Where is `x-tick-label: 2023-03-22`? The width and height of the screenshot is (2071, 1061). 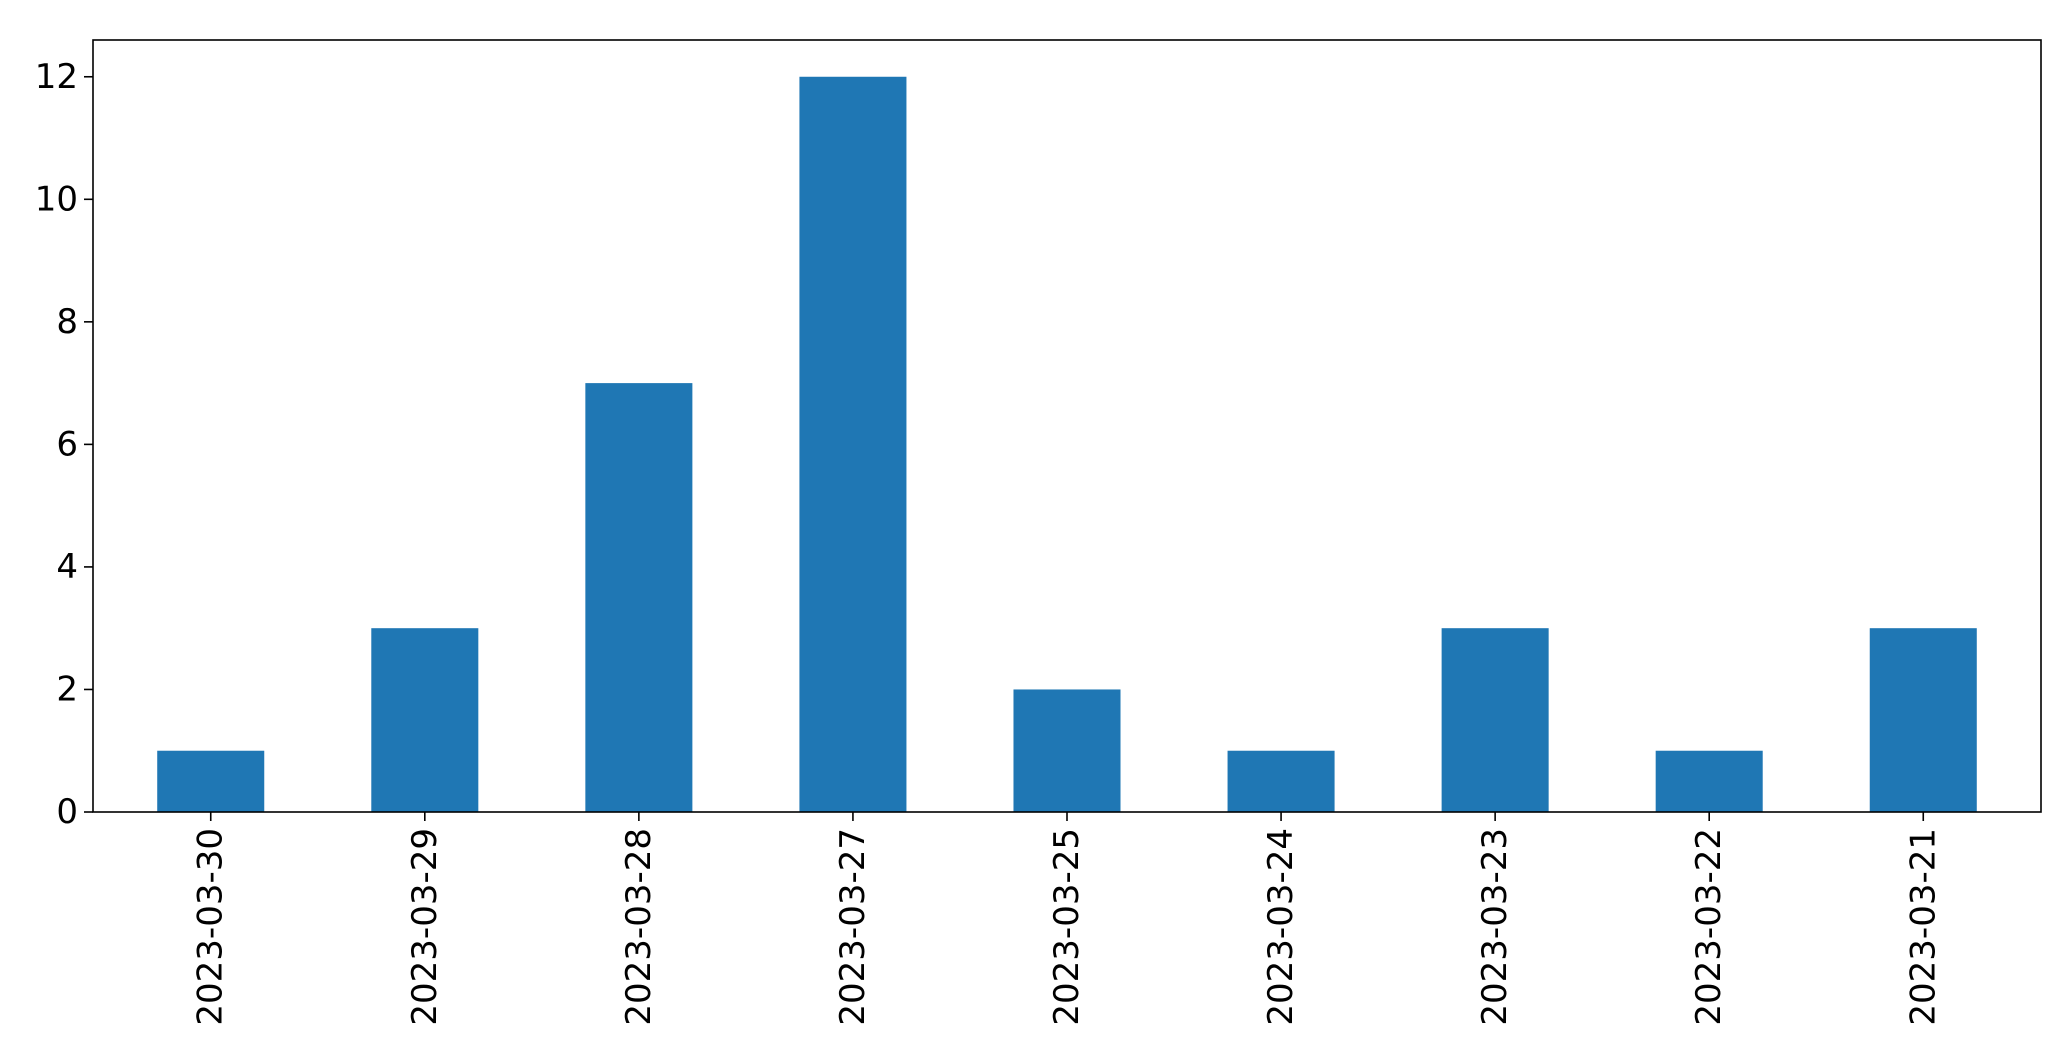
x-tick-label: 2023-03-22 is located at coordinates (1709, 927).